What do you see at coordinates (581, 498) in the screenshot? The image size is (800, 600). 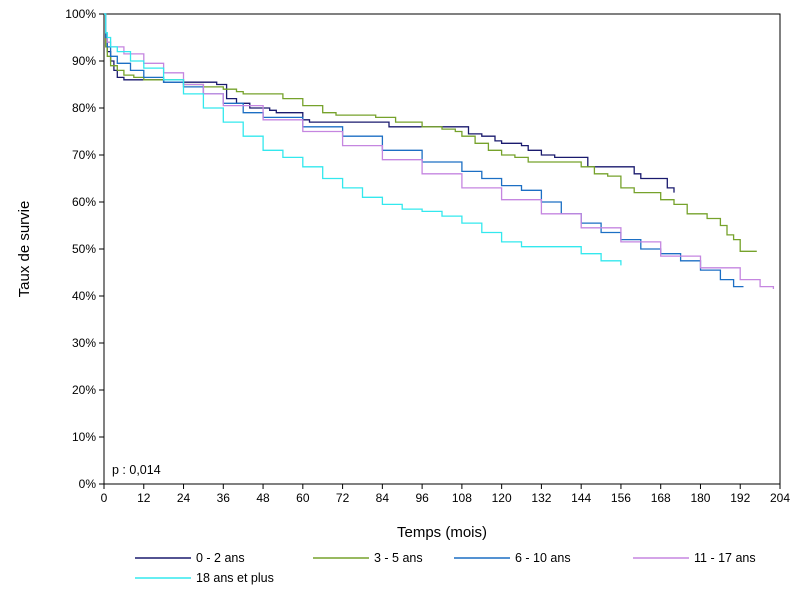 I see `x-tick-label: 144` at bounding box center [581, 498].